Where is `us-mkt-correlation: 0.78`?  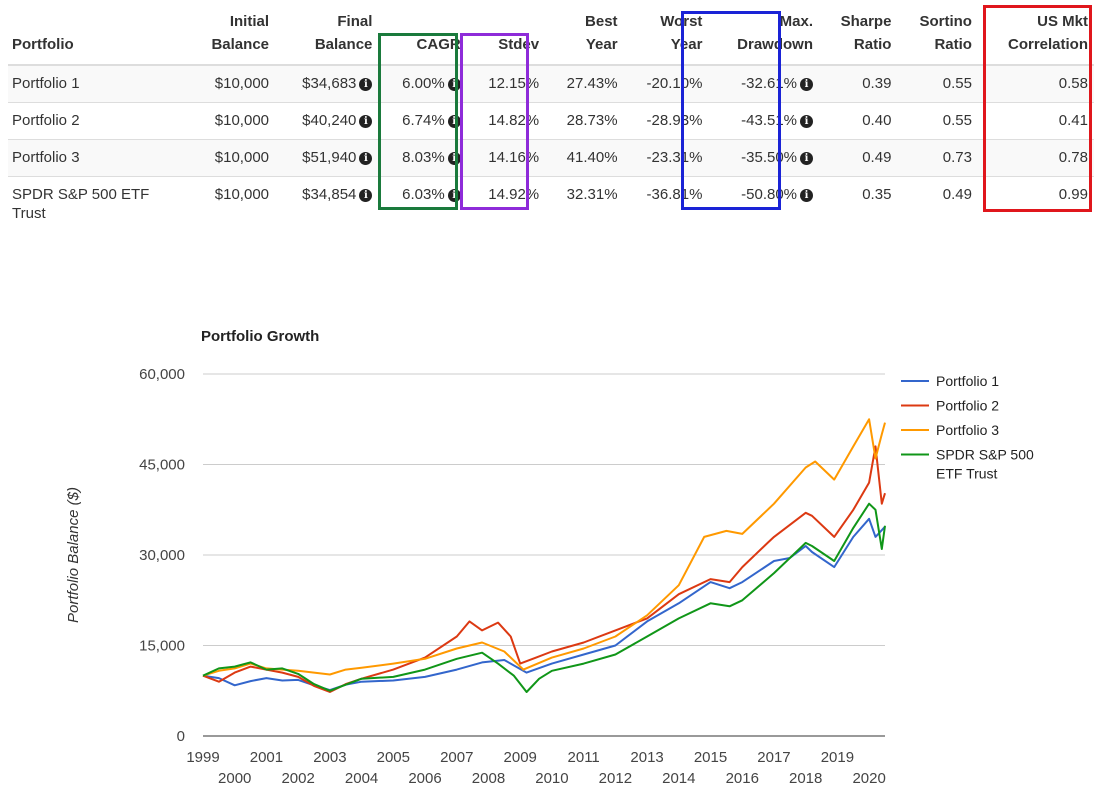 us-mkt-correlation: 0.78 is located at coordinates (1035, 158).